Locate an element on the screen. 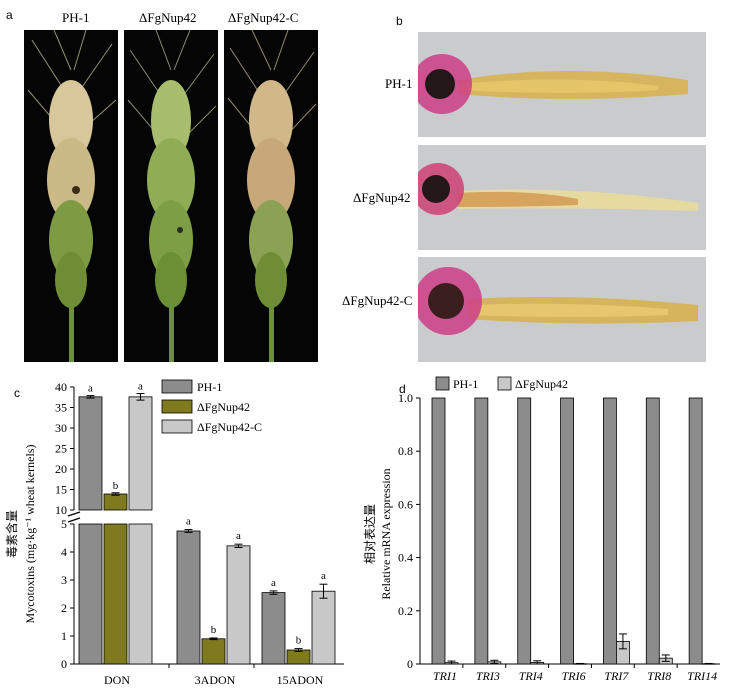  gene-label: TRI7 is located at coordinates (616, 676).